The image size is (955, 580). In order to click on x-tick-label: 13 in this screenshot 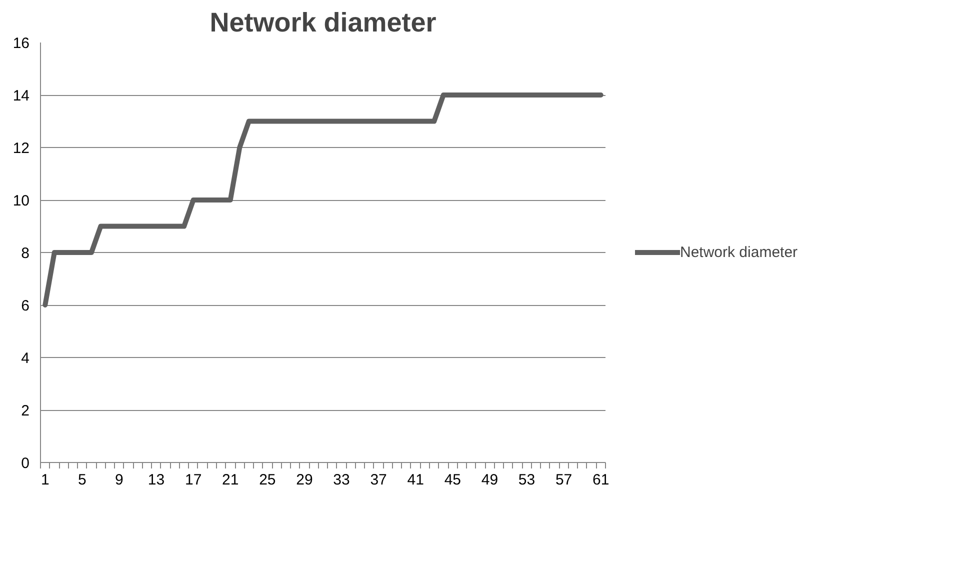, I will do `click(156, 480)`.